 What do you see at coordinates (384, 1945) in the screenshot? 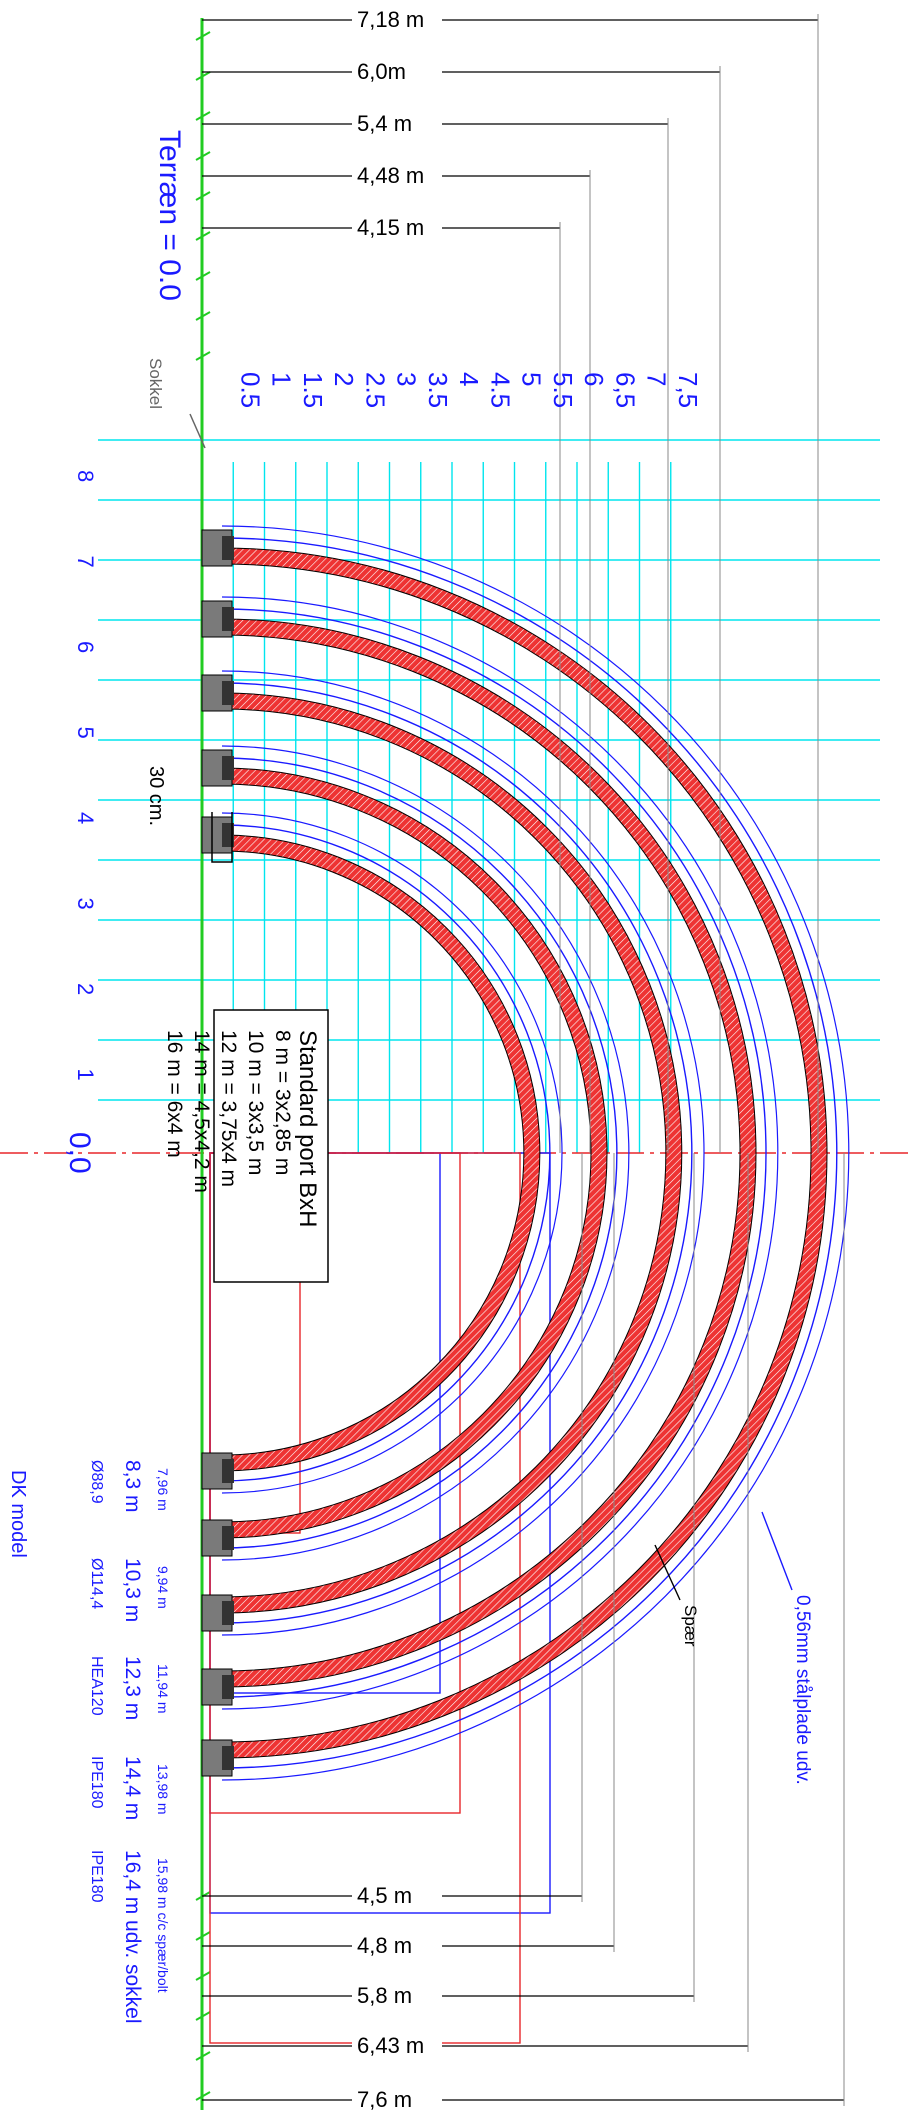
I see `dimension-label: 4,8 m` at bounding box center [384, 1945].